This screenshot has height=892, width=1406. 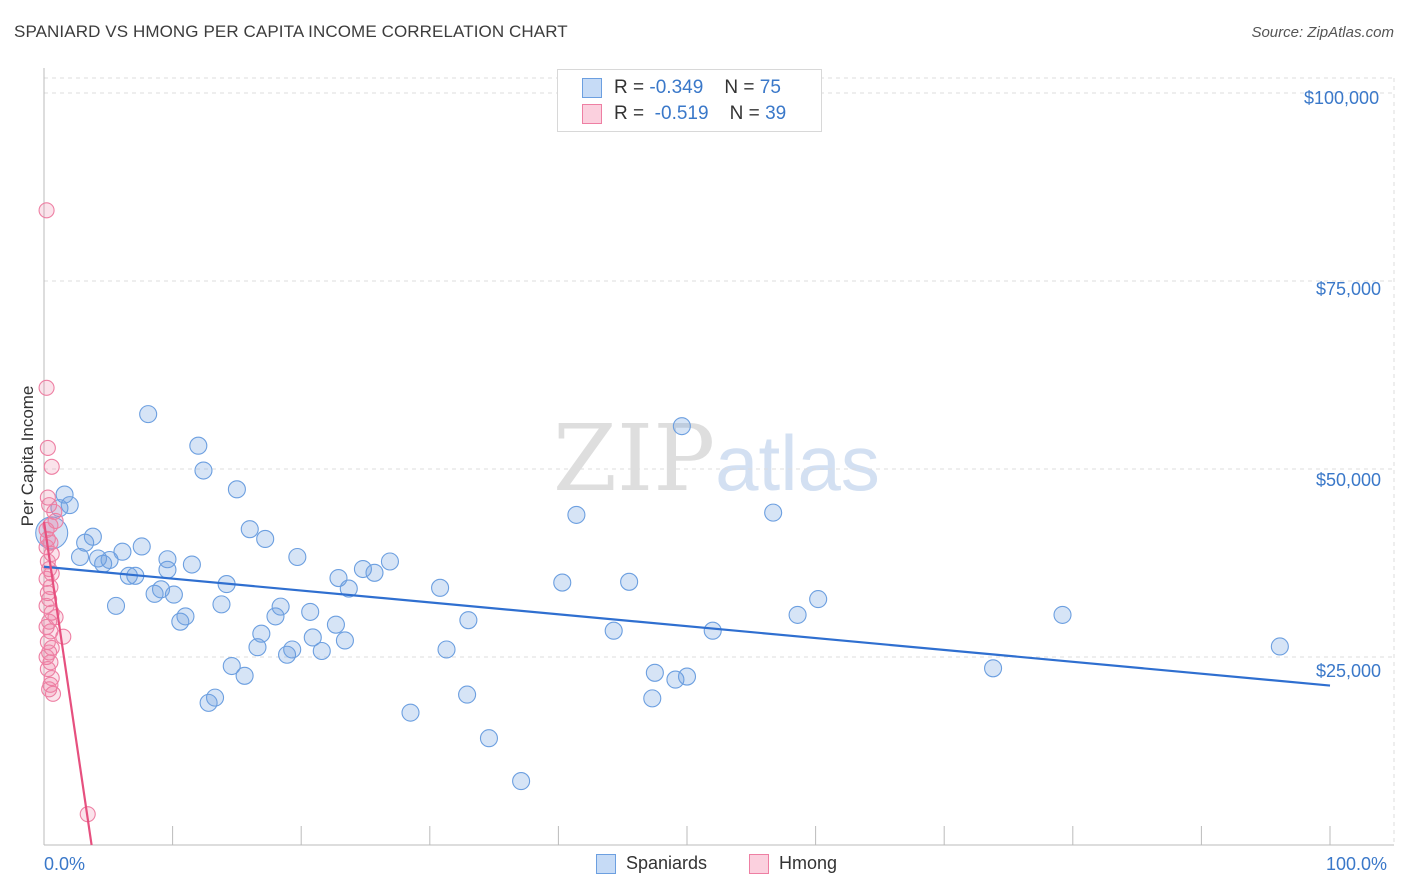 What do you see at coordinates (770, 87) in the screenshot?
I see `n-value-spaniards: 75` at bounding box center [770, 87].